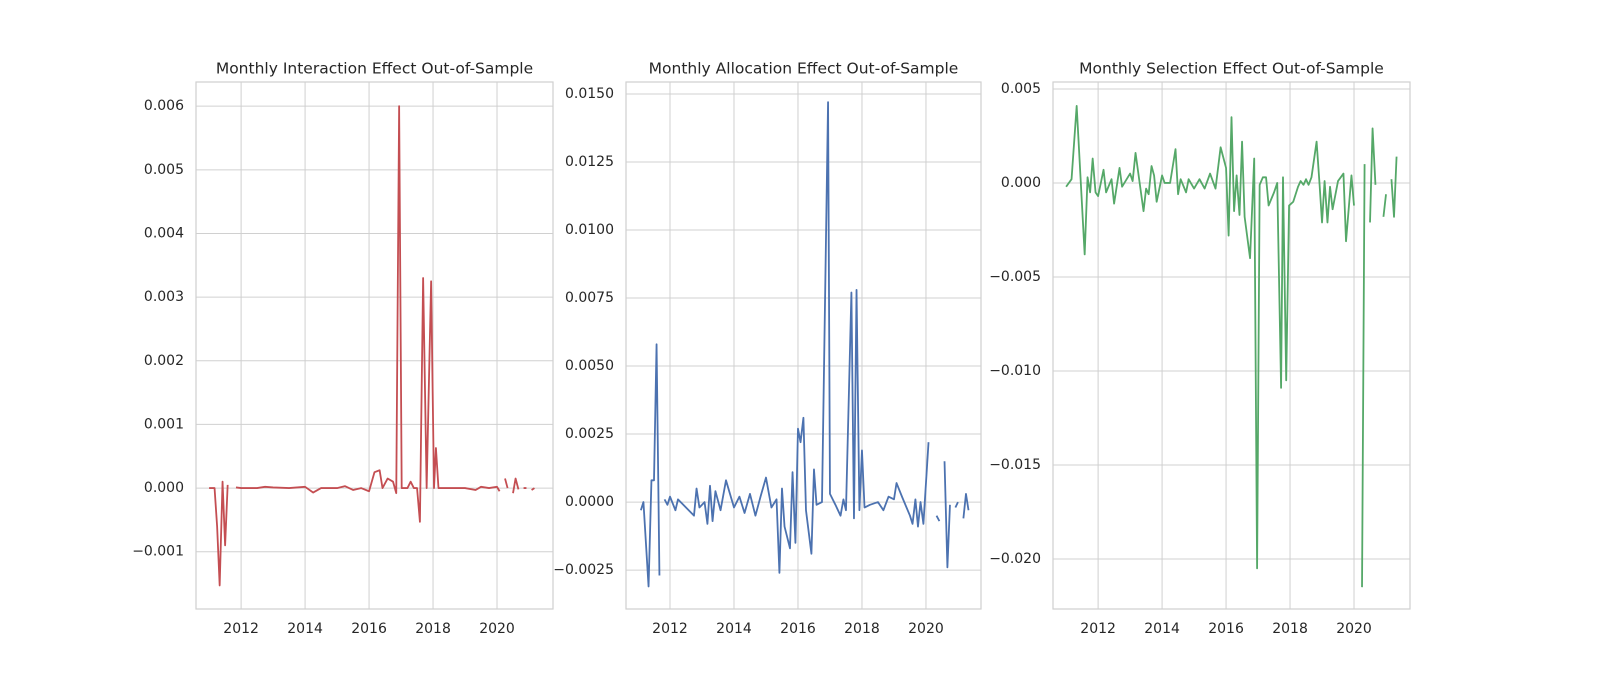 The image size is (1600, 700). Describe the element at coordinates (804, 69) in the screenshot. I see `subplot-title: Monthly Allocation Effect Out-of-Sample` at that location.